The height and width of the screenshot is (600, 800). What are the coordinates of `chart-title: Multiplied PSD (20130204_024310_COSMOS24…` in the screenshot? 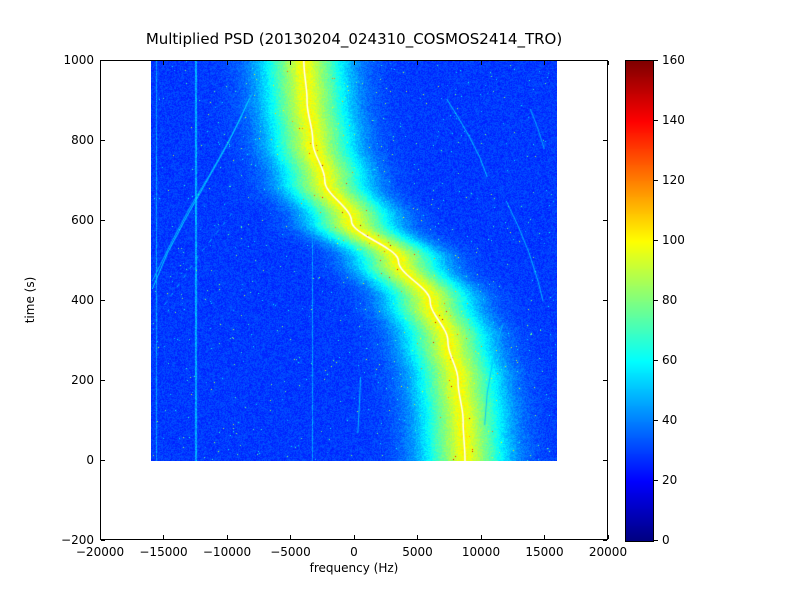 It's located at (354, 39).